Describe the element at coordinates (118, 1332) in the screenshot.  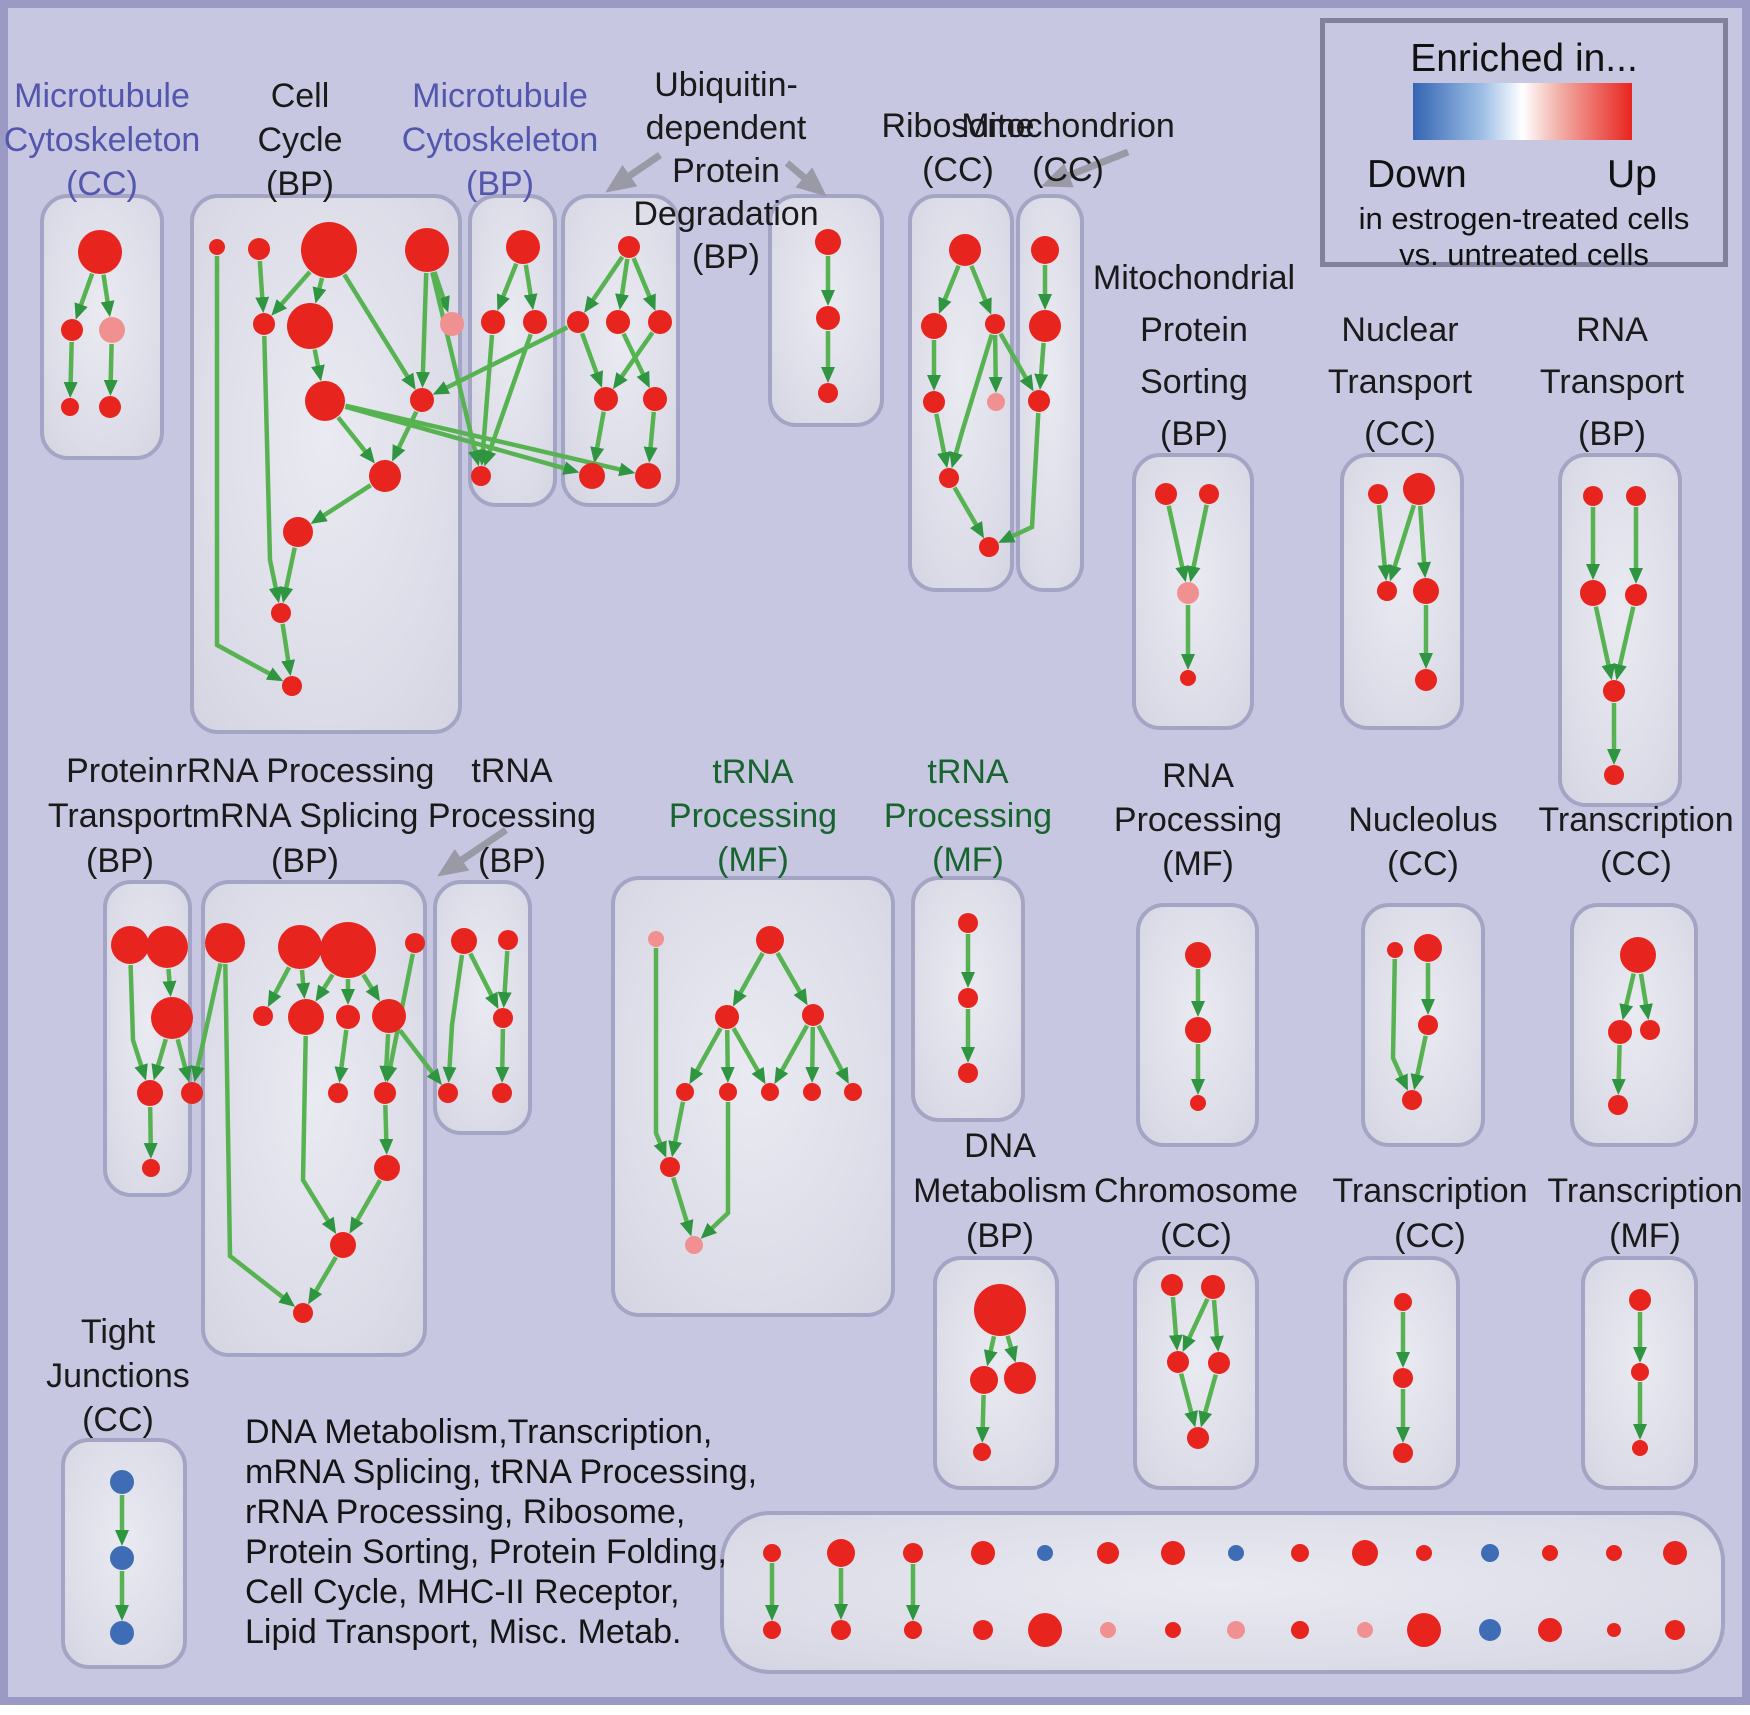
I see `cluster-label-tight-junctions: Tight` at that location.